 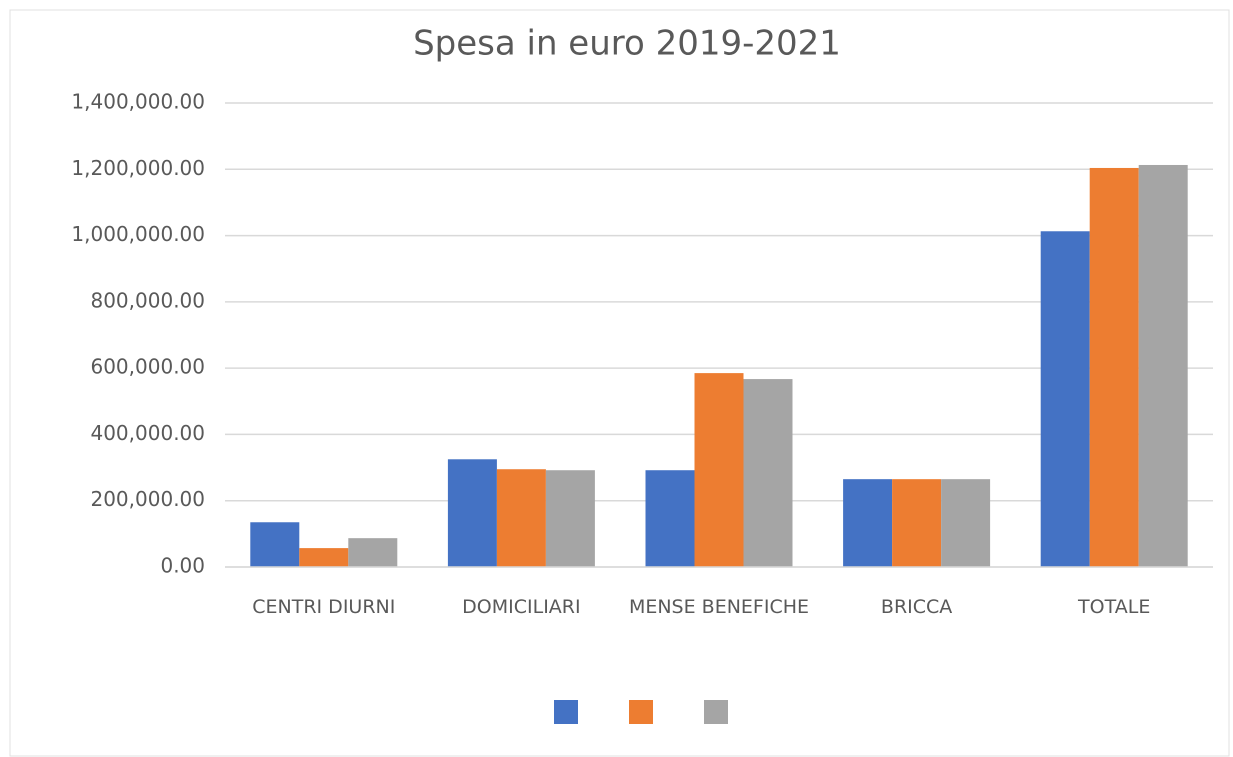 What do you see at coordinates (138, 234) in the screenshot?
I see `y-tick-label: 1,000,000.00` at bounding box center [138, 234].